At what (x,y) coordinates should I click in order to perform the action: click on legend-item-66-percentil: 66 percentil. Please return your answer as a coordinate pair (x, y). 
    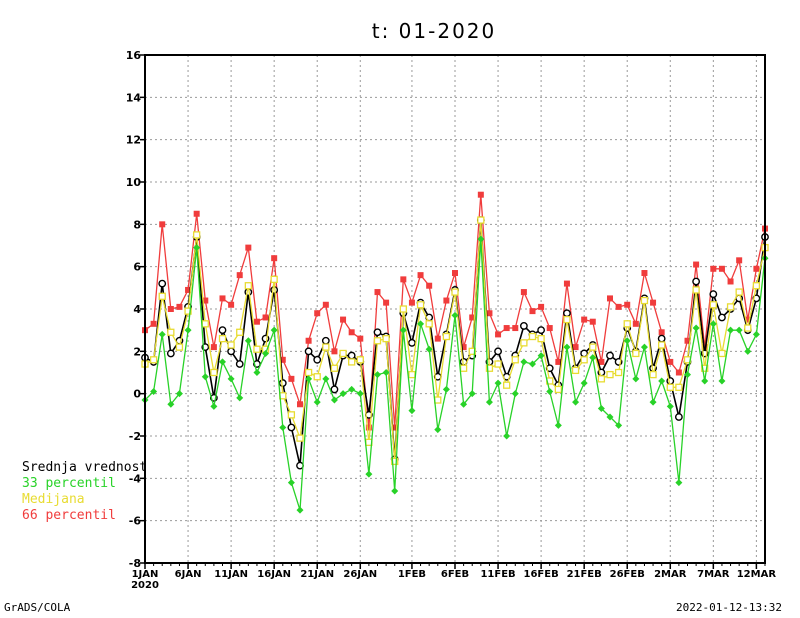
    Looking at the image, I should click on (69, 515).